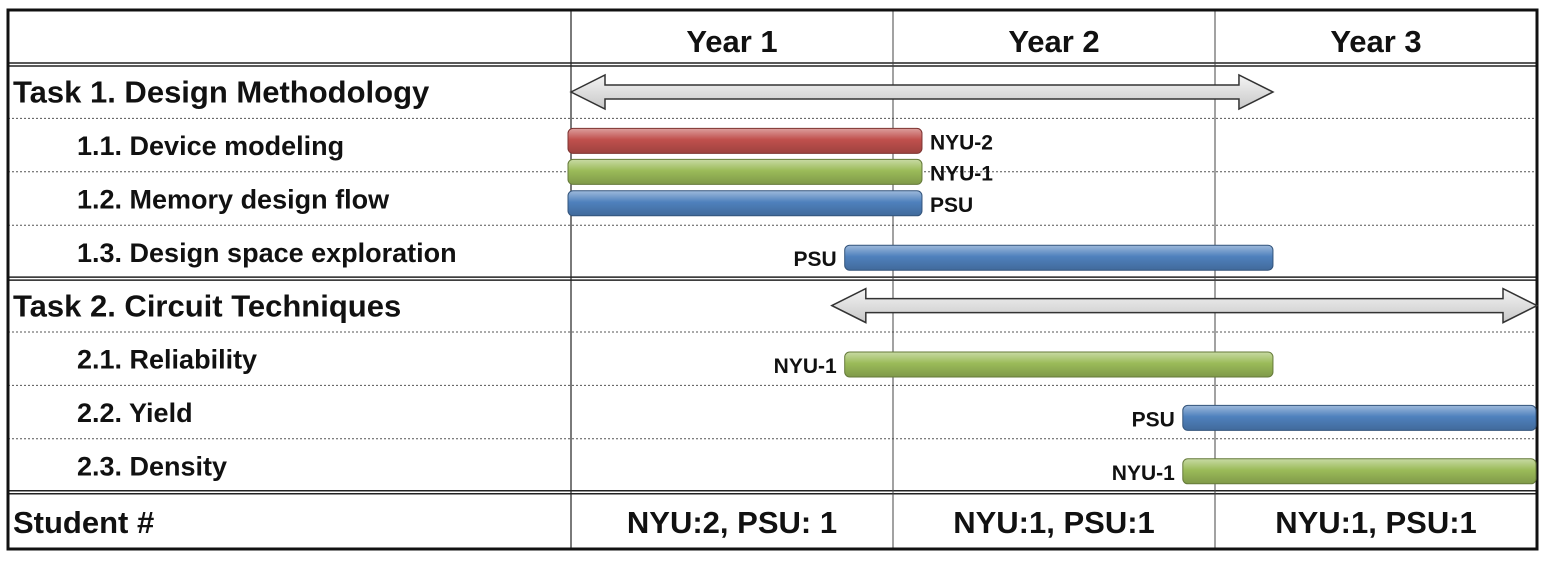  Describe the element at coordinates (961, 142) in the screenshot. I see `bar-label: NYU-2` at that location.